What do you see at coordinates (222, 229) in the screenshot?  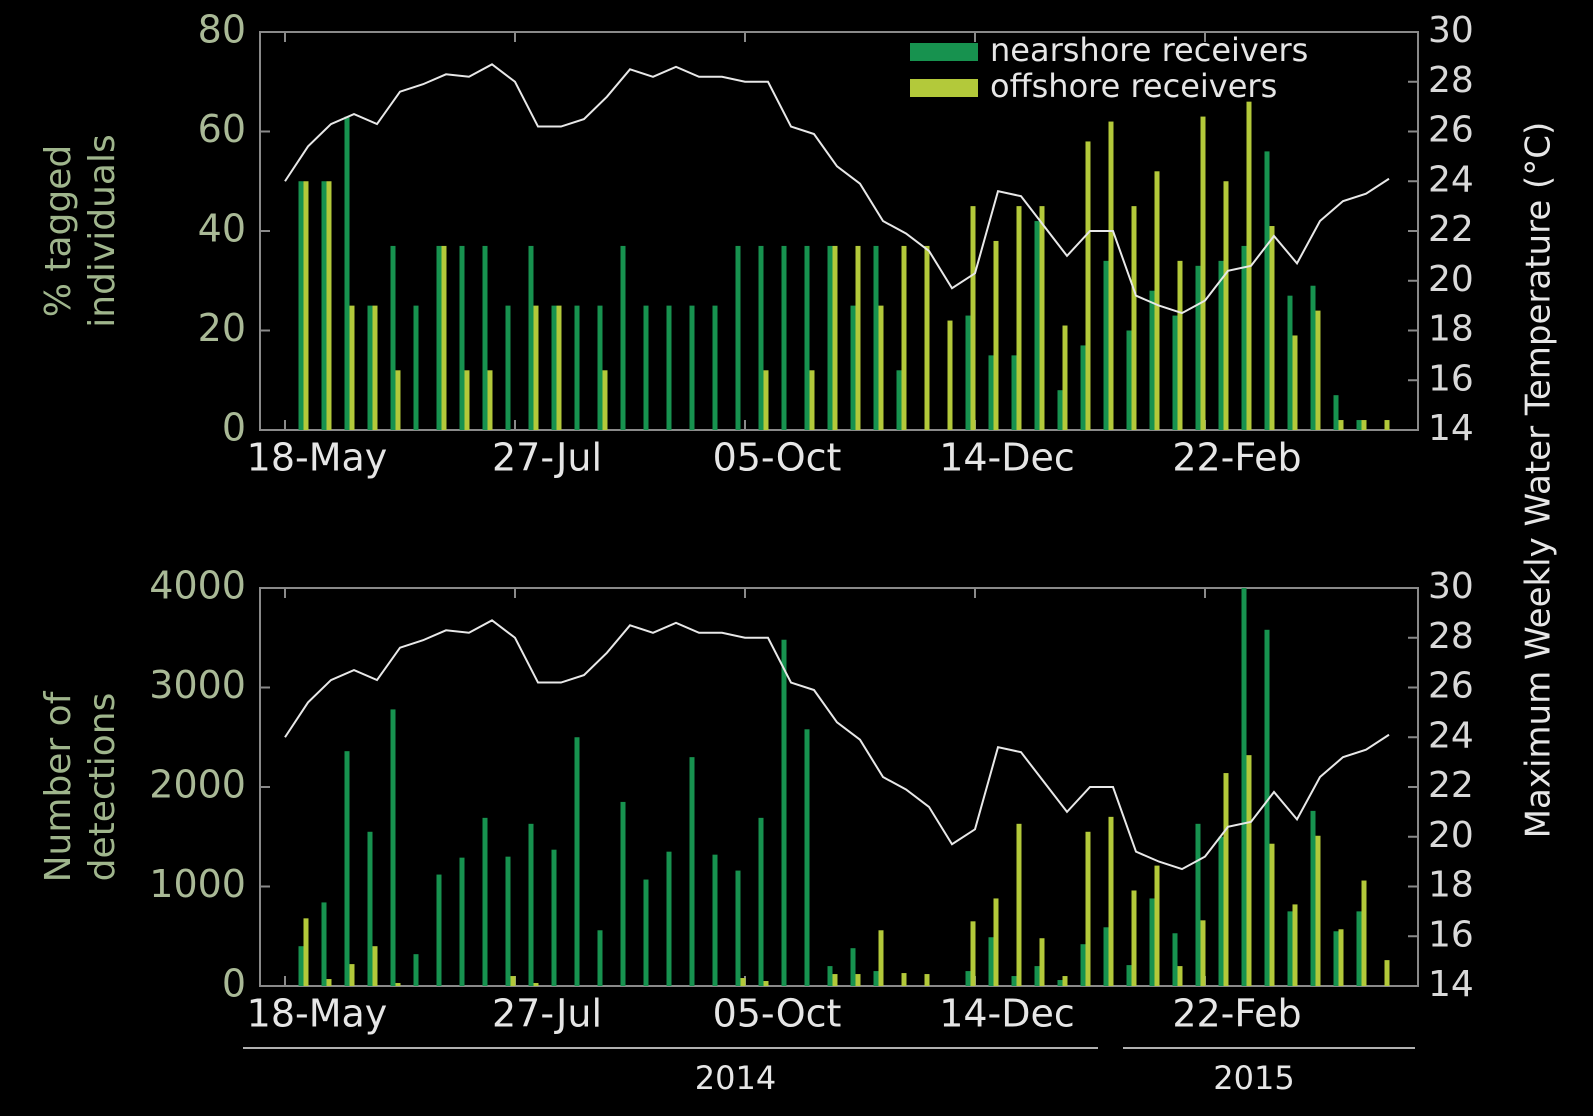 I see `y-tick-label: 40` at bounding box center [222, 229].